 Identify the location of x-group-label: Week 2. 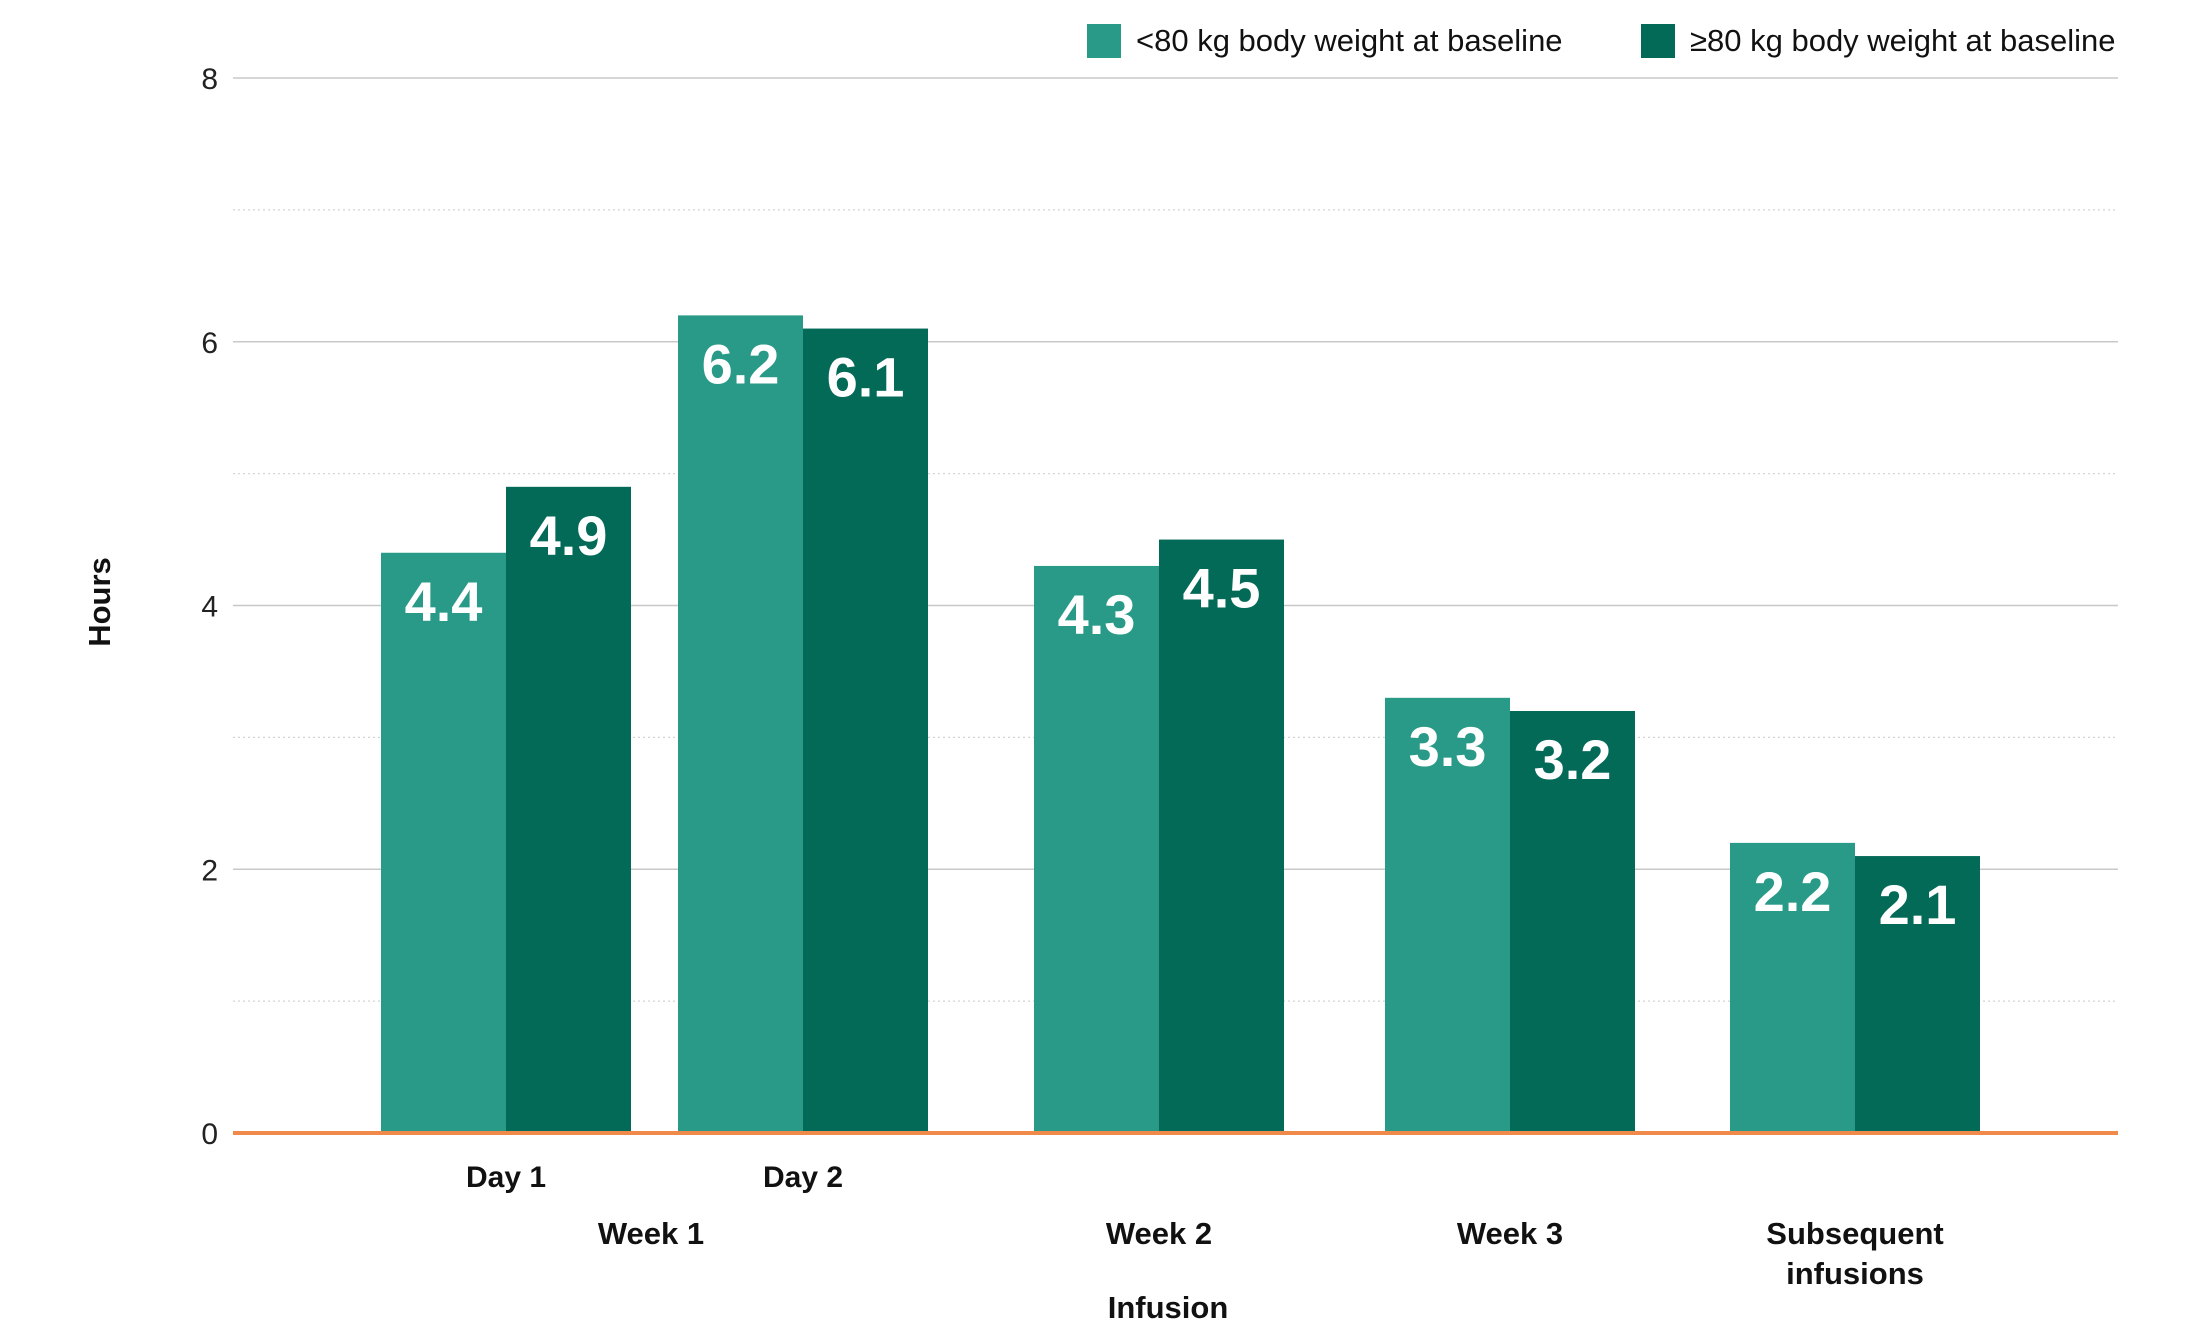
(1159, 1233).